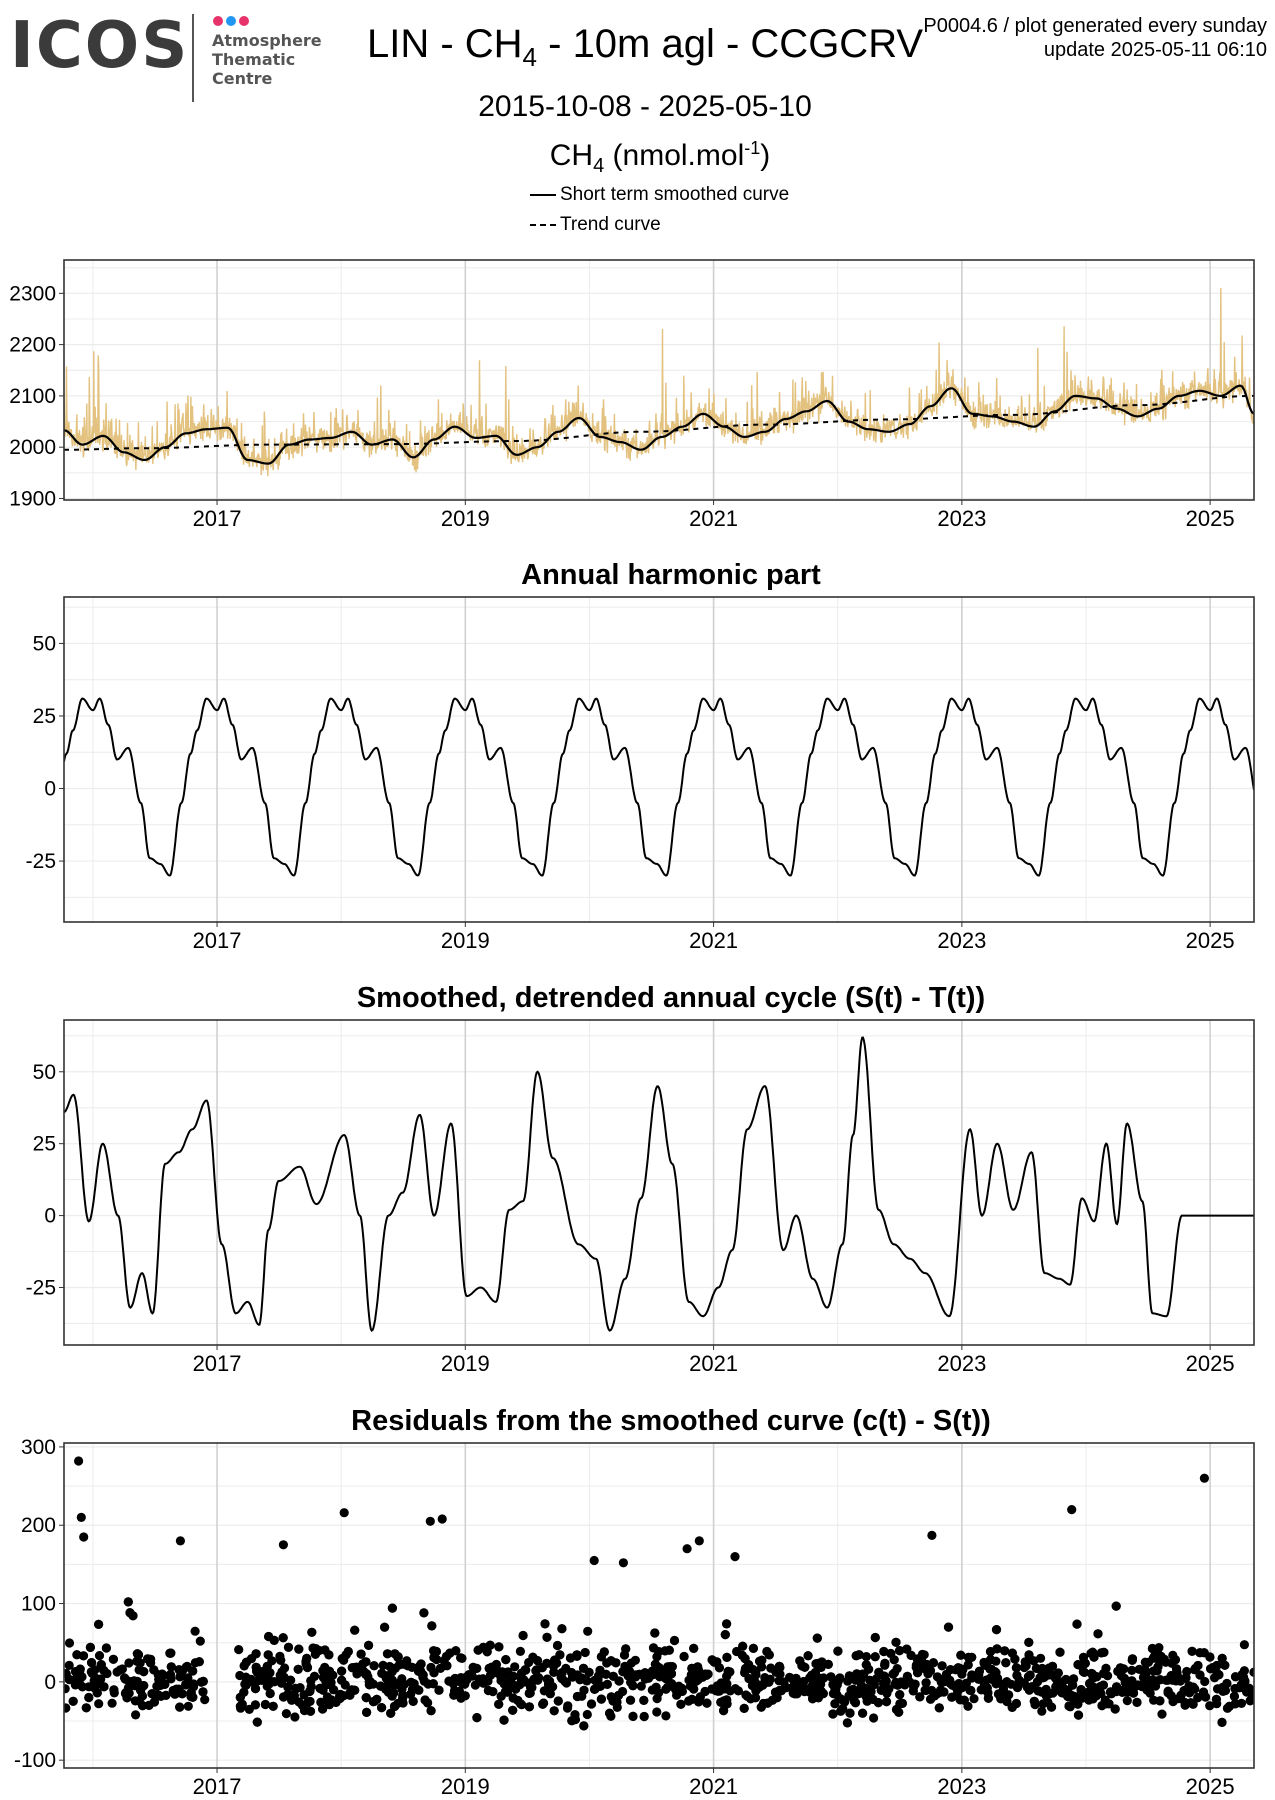  Describe the element at coordinates (1210, 1786) in the screenshot. I see `x-tick-label: 2025` at that location.